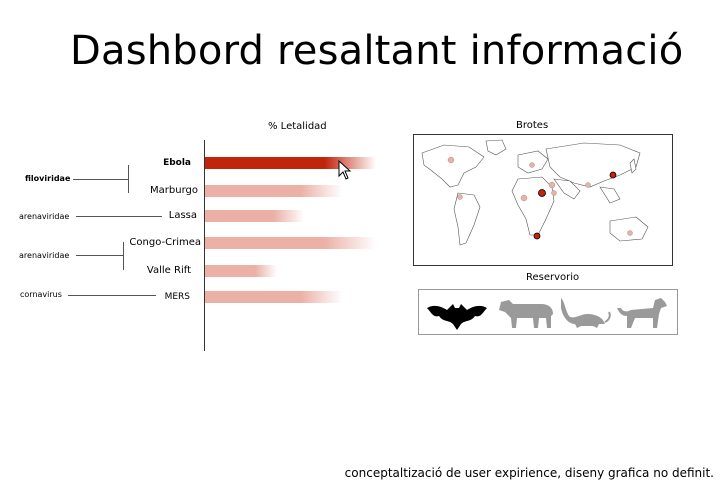  I want to click on virus-label-marburgo: Marburgo, so click(174, 190).